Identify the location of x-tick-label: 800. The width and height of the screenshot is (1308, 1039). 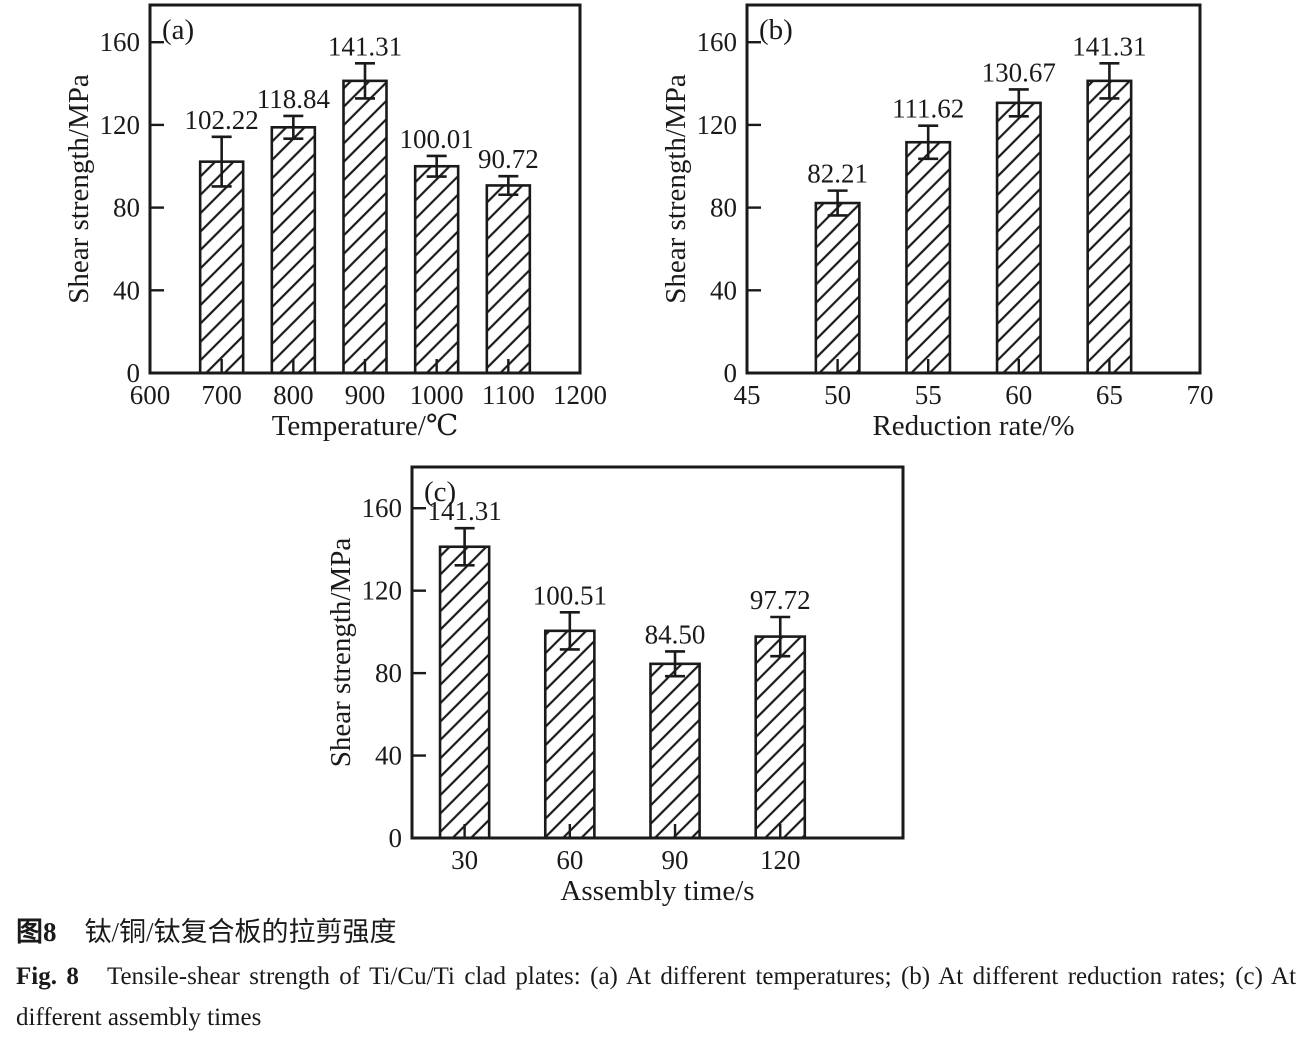
(293, 395).